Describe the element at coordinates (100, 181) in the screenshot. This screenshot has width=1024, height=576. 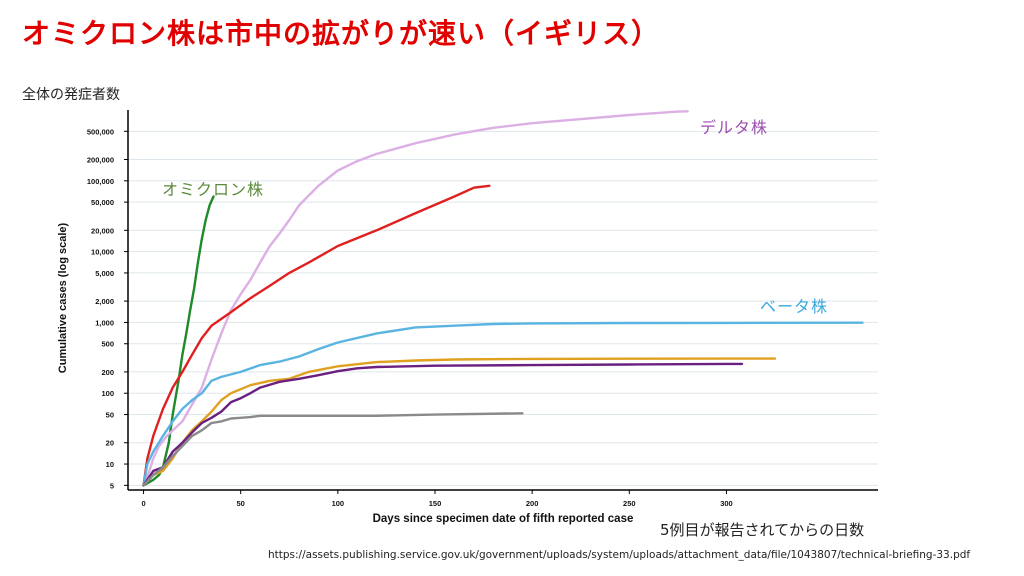
I see `y-tick-label: 100,000` at that location.